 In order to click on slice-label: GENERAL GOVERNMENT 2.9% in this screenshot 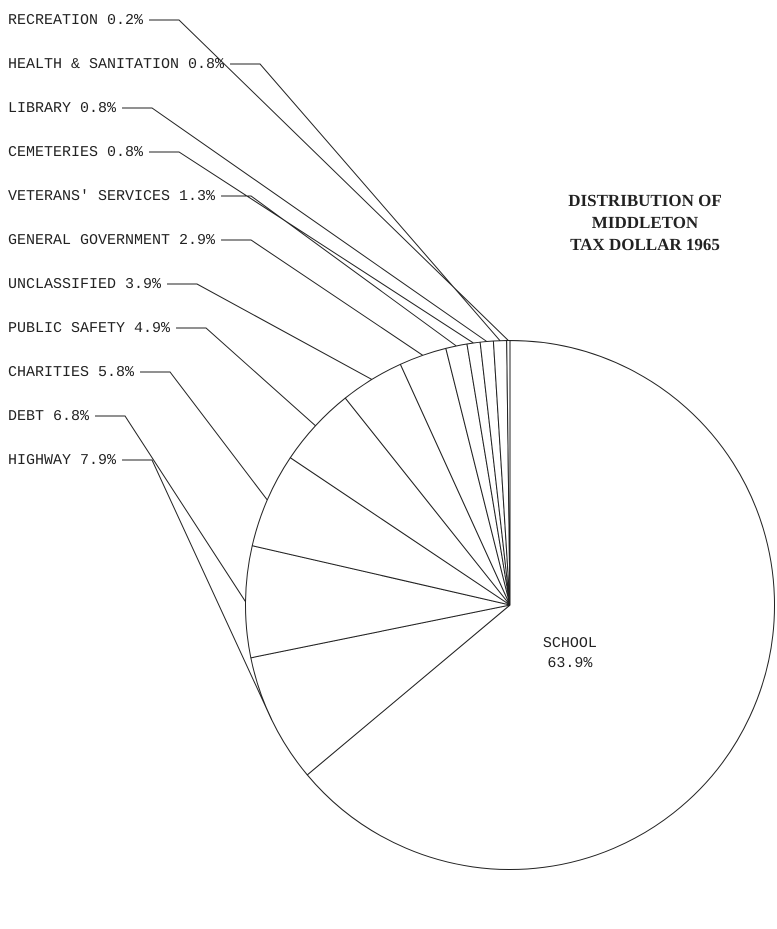, I will do `click(112, 240)`.